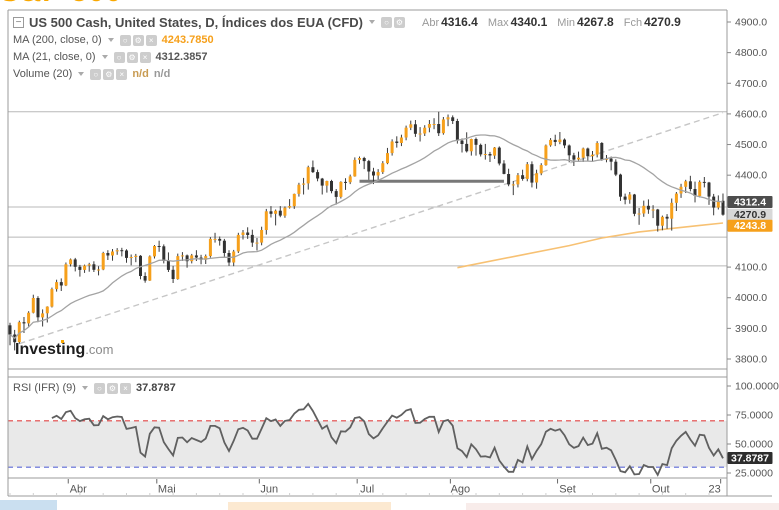  Describe the element at coordinates (44, 388) in the screenshot. I see `indicator-label: RSI (IFR) (9)` at that location.